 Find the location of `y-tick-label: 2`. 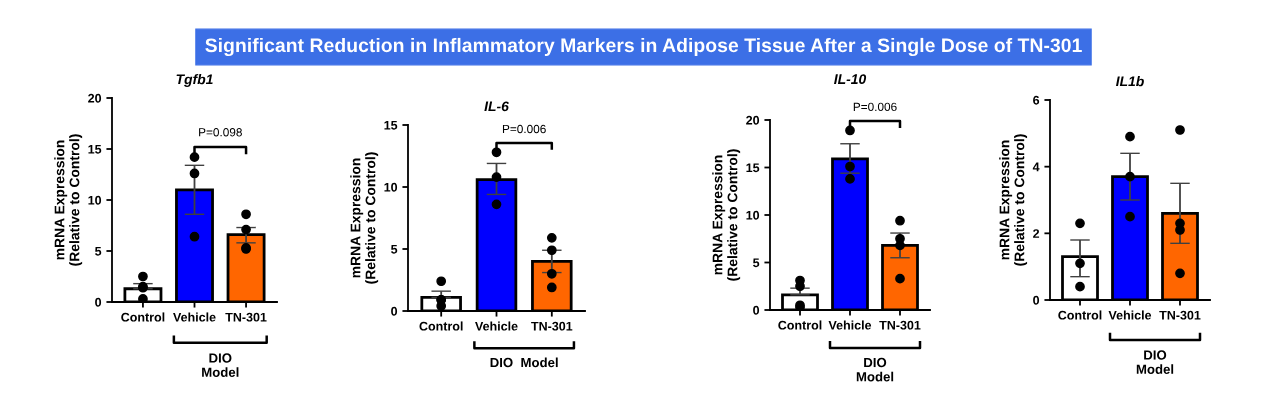

y-tick-label: 2 is located at coordinates (1036, 233).